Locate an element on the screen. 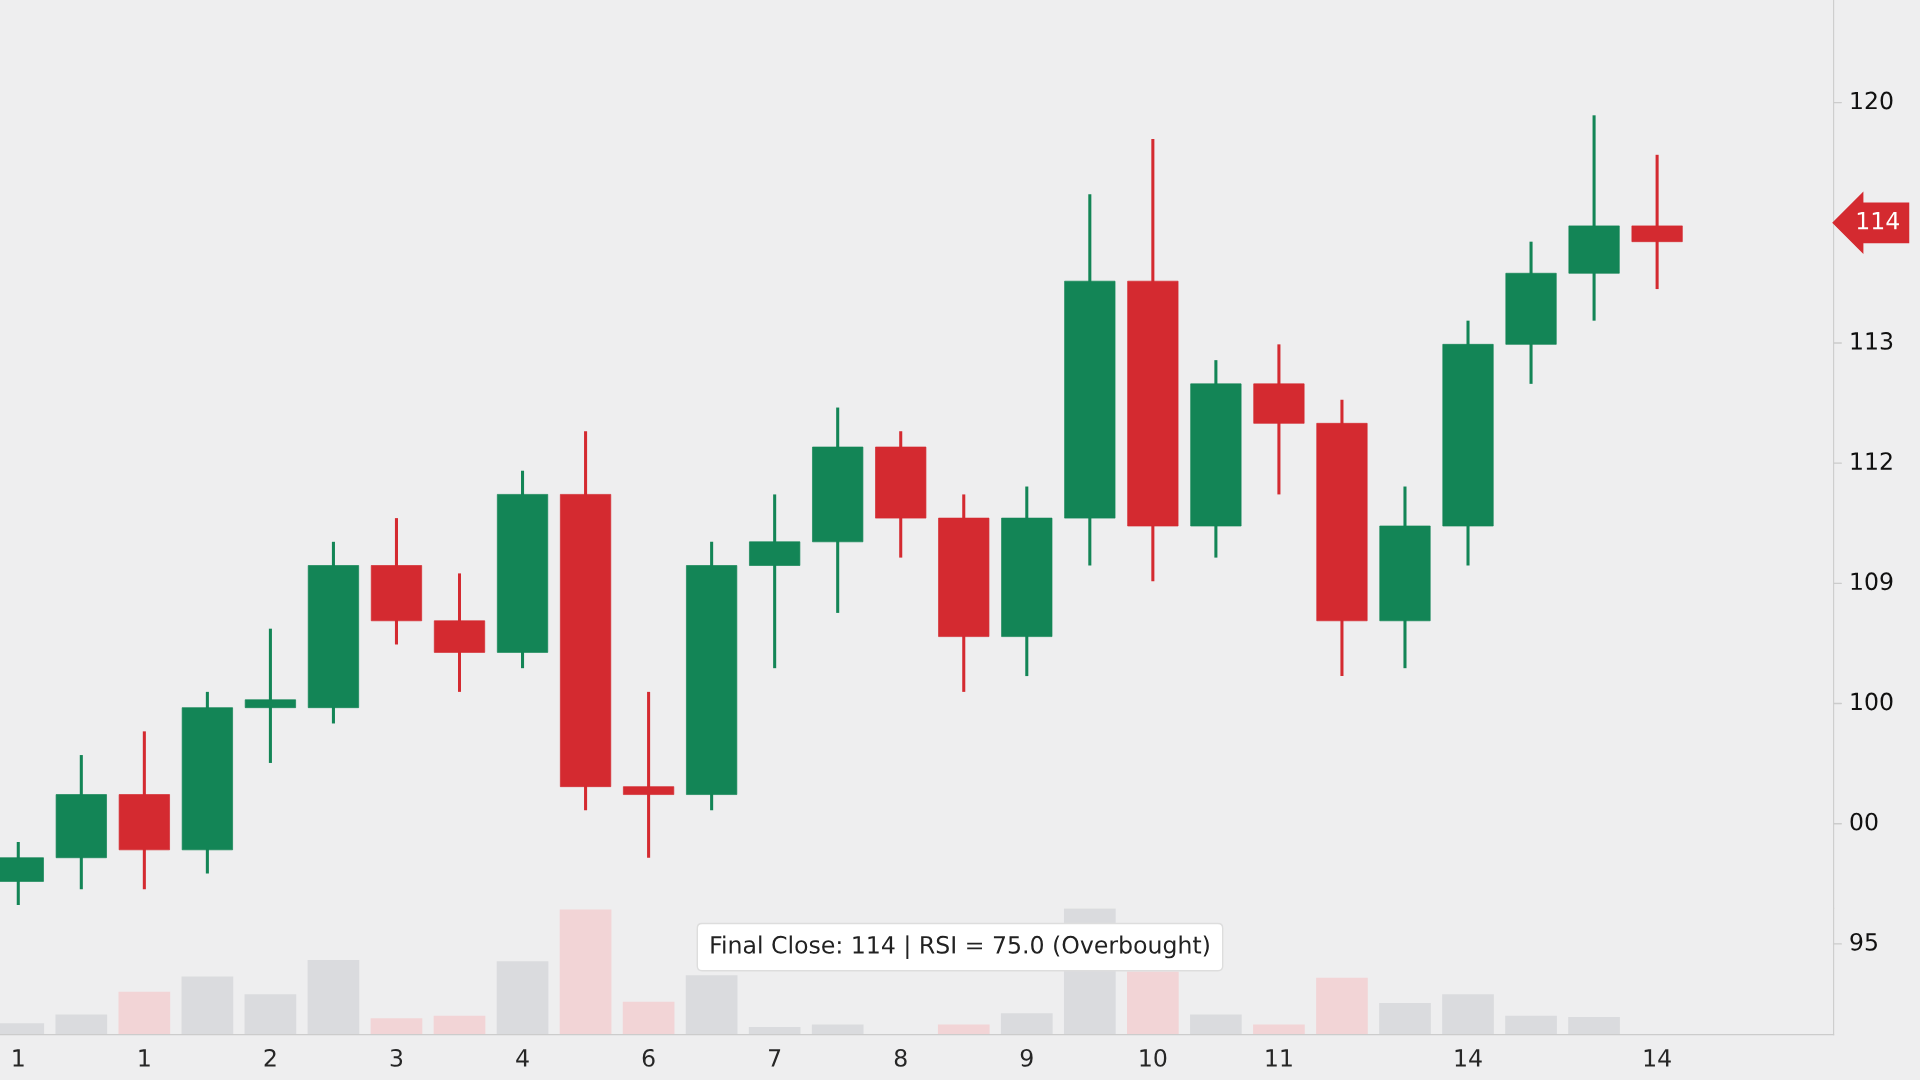 The height and width of the screenshot is (1080, 1920). text: 112 is located at coordinates (1871, 461).